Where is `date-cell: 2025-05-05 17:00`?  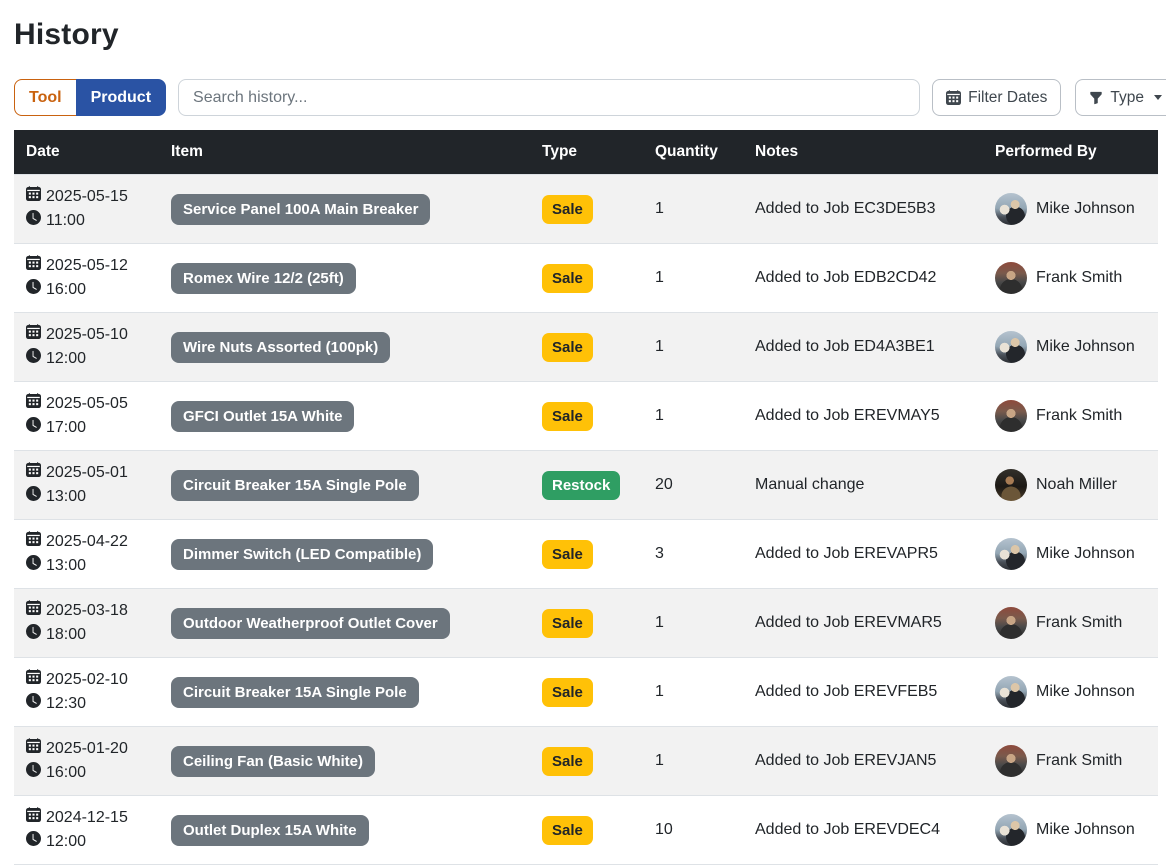 date-cell: 2025-05-05 17:00 is located at coordinates (86, 416).